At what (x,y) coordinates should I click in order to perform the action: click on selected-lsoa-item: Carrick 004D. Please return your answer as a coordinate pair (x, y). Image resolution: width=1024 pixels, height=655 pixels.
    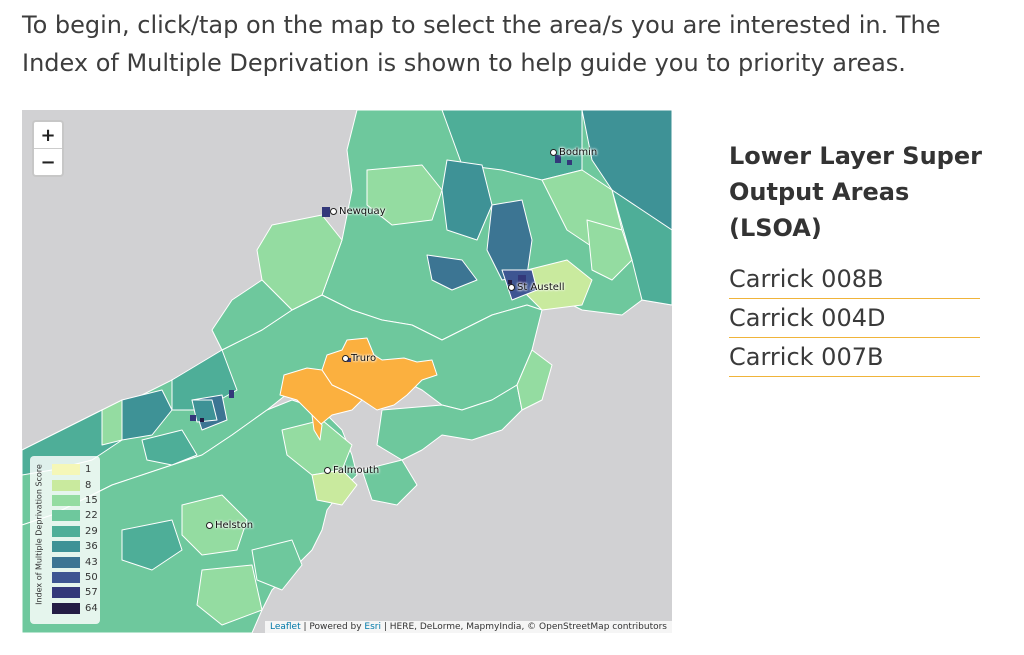
    Looking at the image, I should click on (854, 318).